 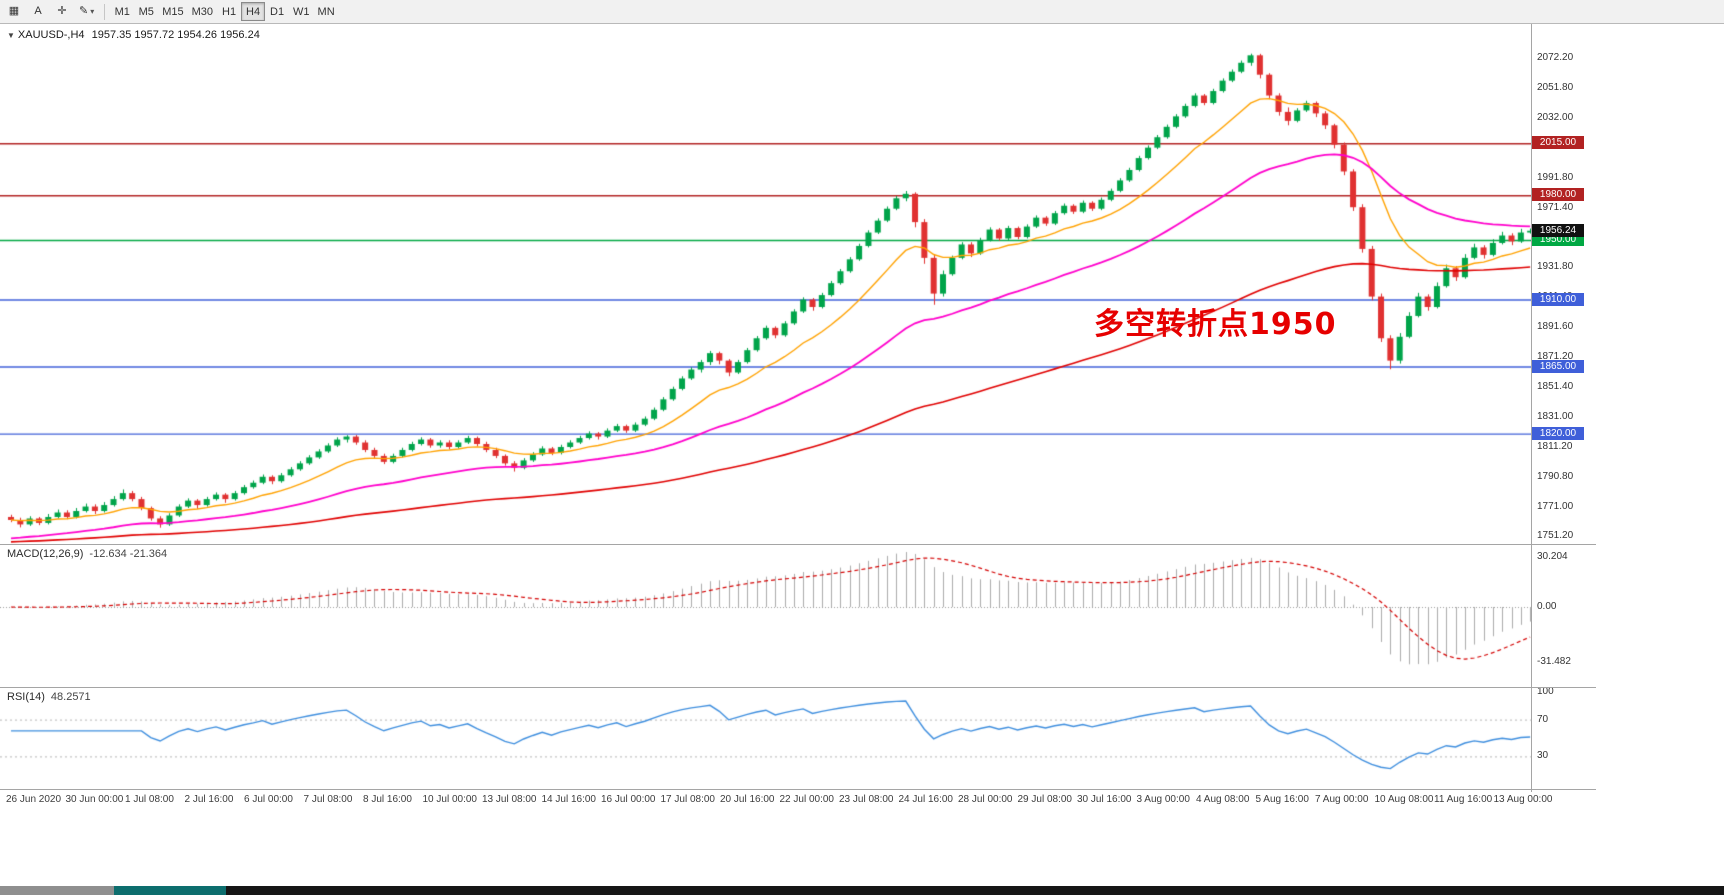 I want to click on date-label: 20 Jul 16:00, so click(x=747, y=799).